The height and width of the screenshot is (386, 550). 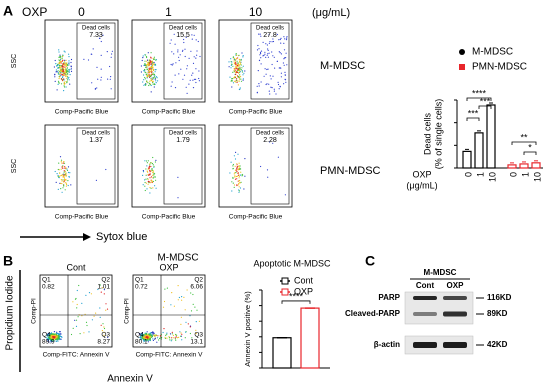 I want to click on gate-value: 15.5, so click(x=183, y=35).